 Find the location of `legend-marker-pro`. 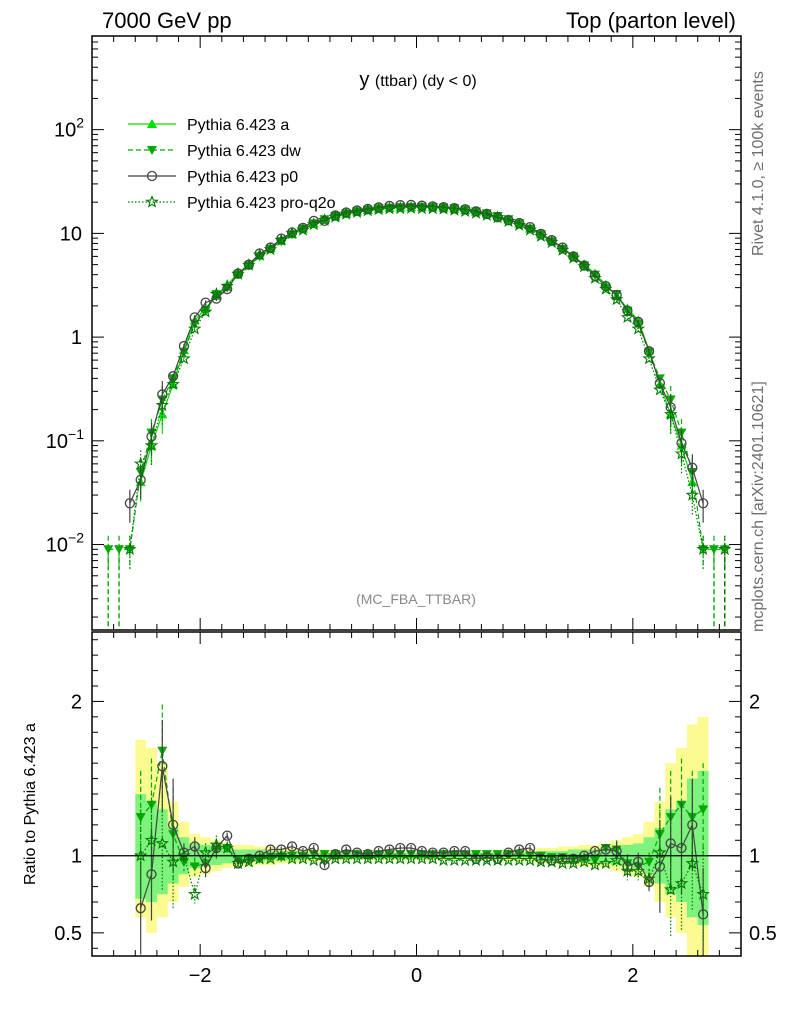

legend-marker-pro is located at coordinates (152, 201).